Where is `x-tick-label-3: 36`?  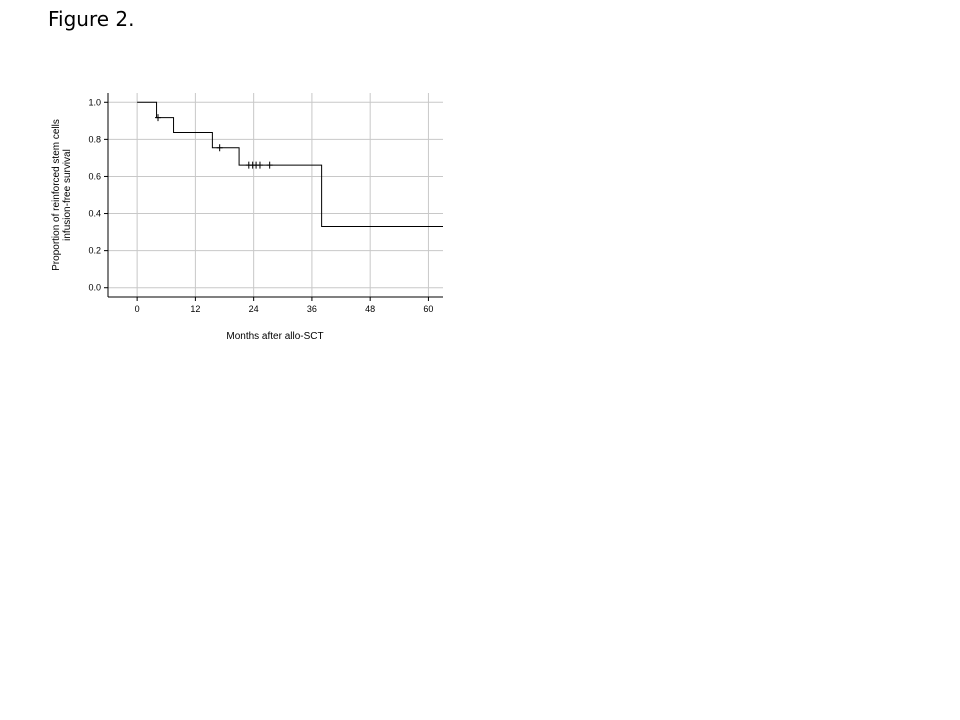 x-tick-label-3: 36 is located at coordinates (312, 309).